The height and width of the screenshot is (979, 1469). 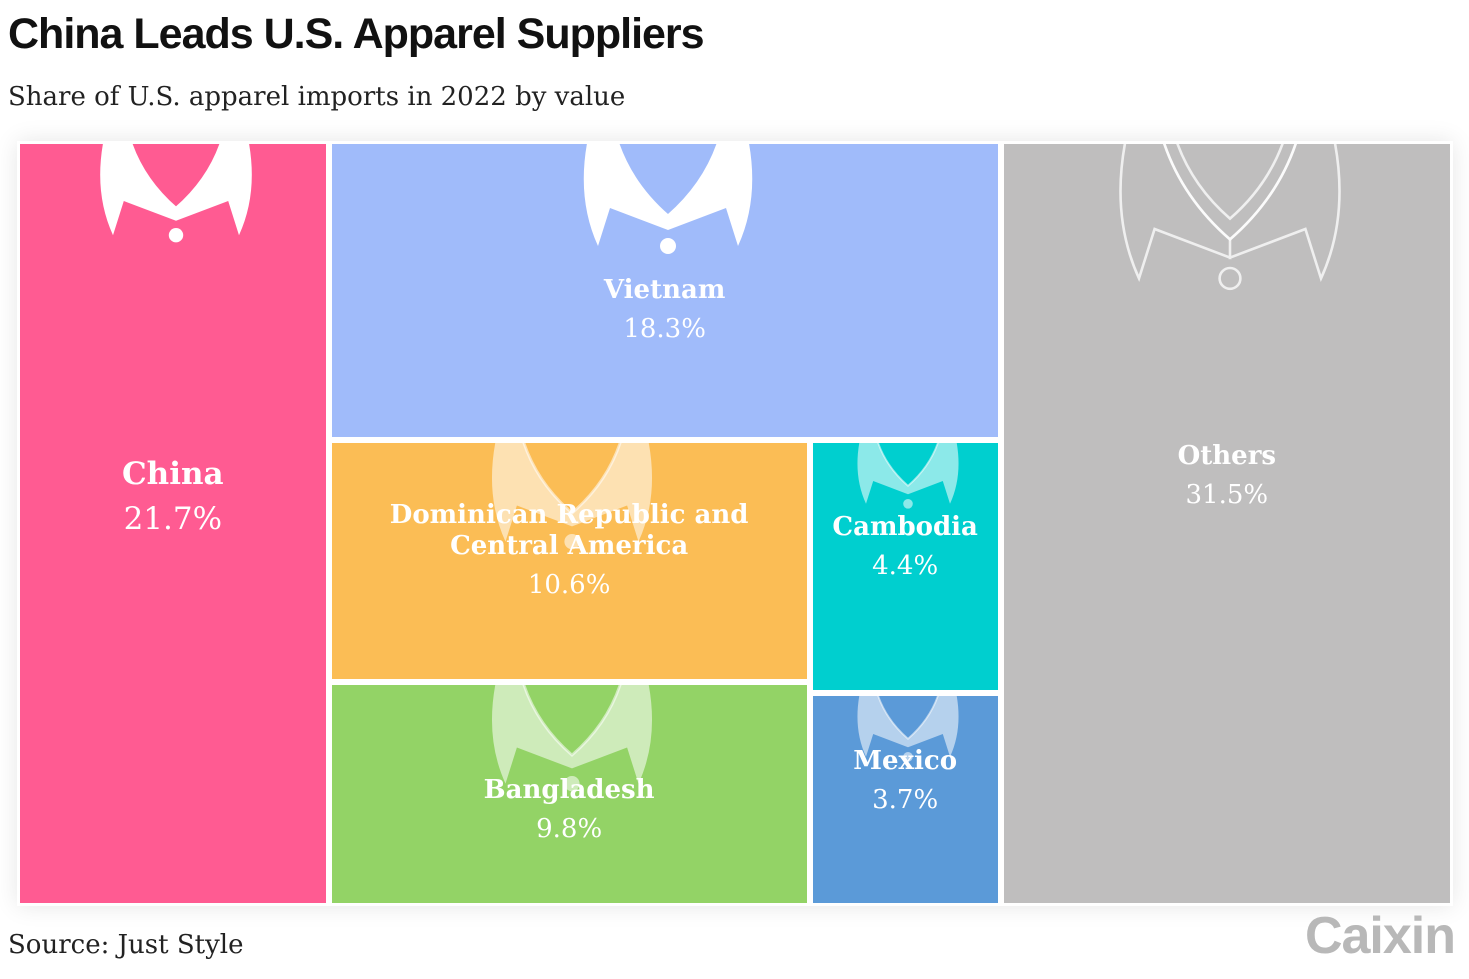 What do you see at coordinates (569, 789) in the screenshot?
I see `tile-name: Bangladesh` at bounding box center [569, 789].